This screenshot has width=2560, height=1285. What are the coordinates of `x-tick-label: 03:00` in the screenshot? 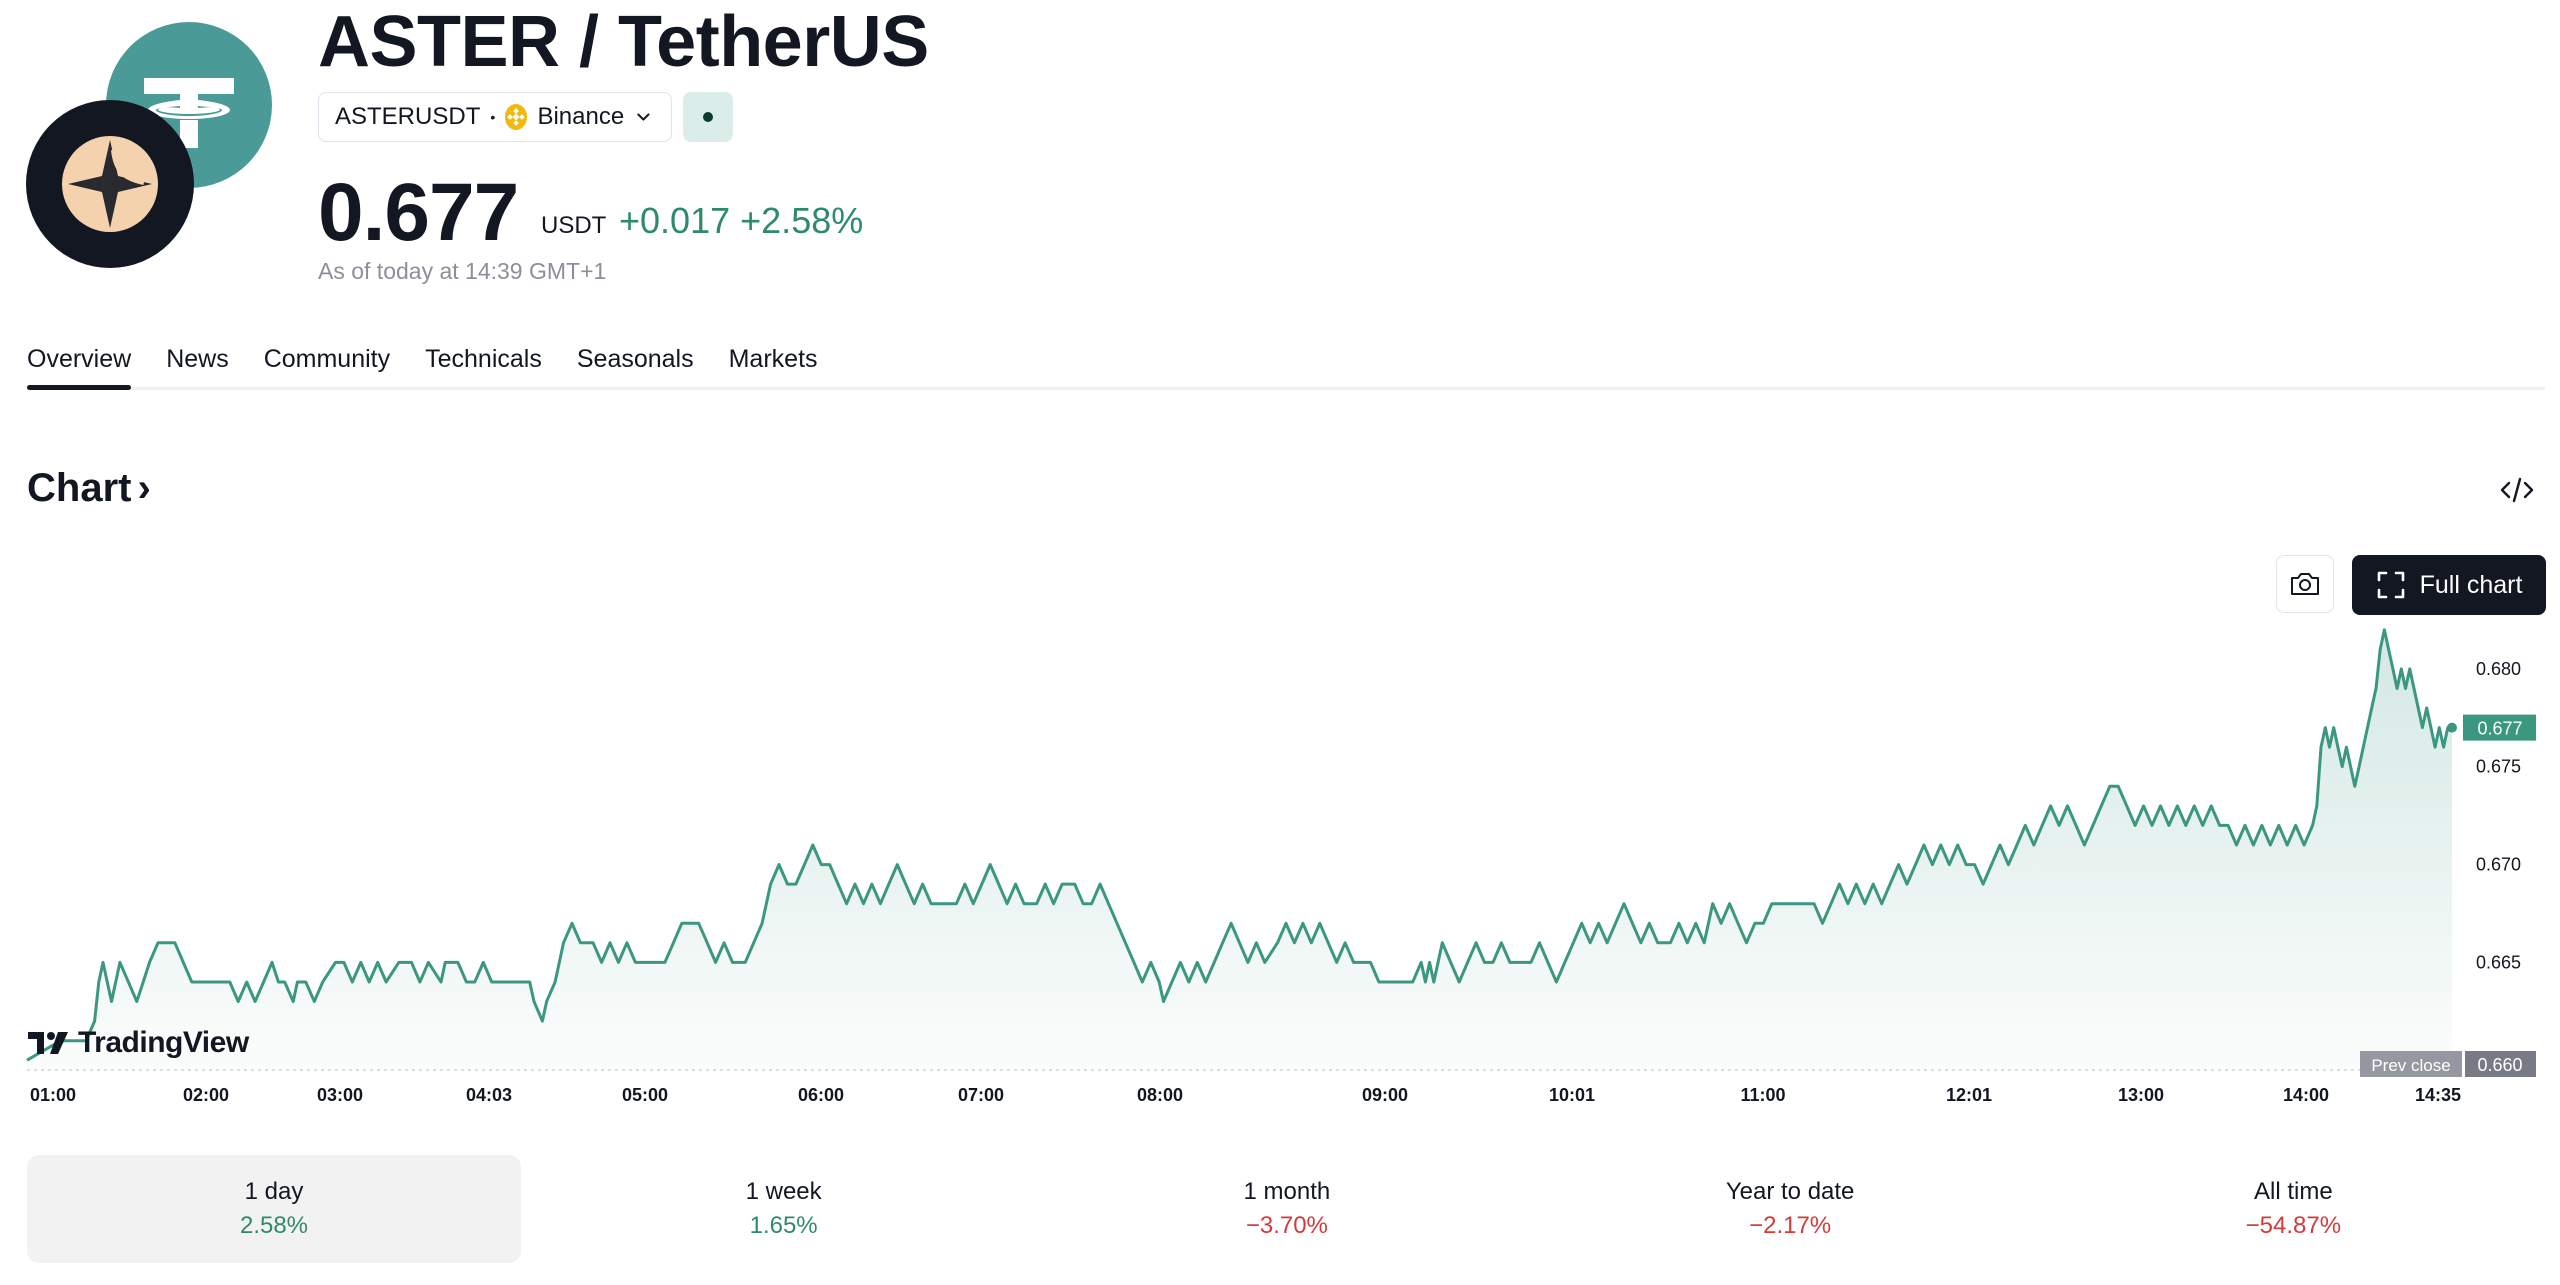 It's located at (340, 1095).